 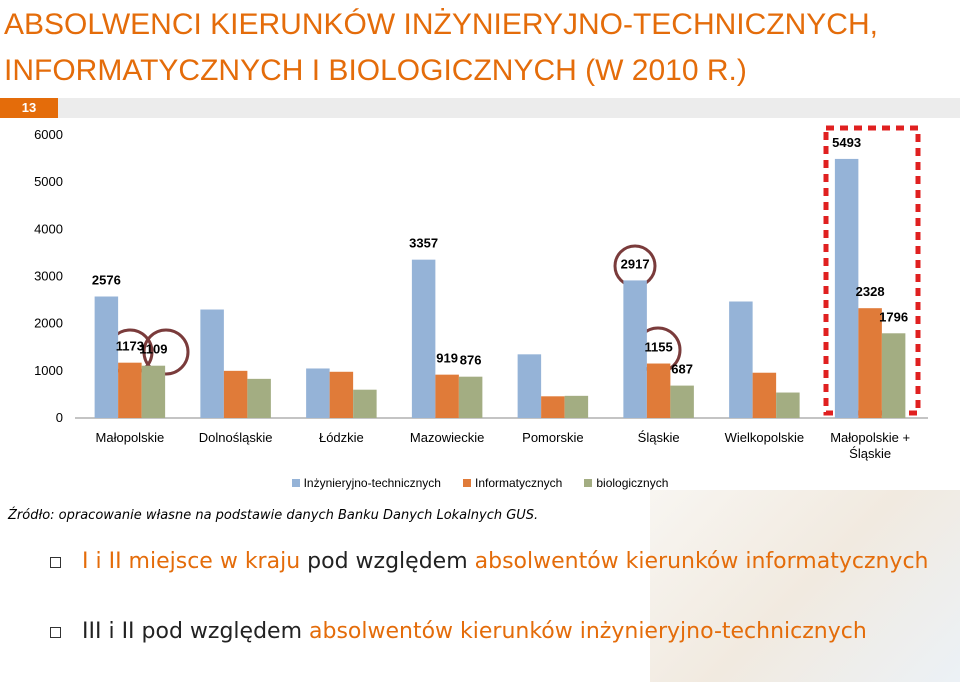 What do you see at coordinates (48, 276) in the screenshot?
I see `y-tick-label: 3000` at bounding box center [48, 276].